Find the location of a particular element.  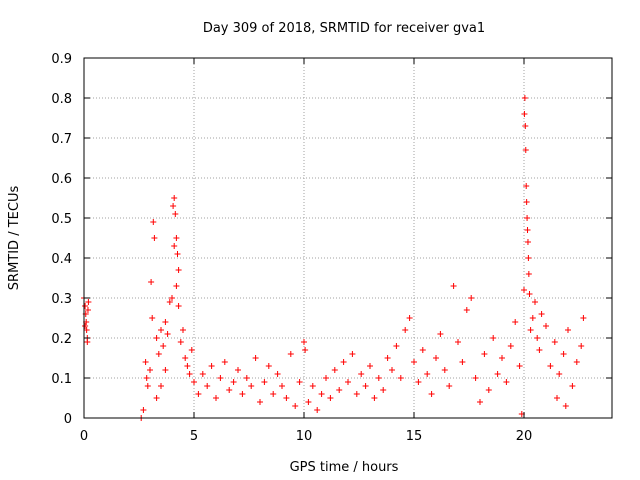

y-tick-label-0.2: 0.2 is located at coordinates (61, 339).